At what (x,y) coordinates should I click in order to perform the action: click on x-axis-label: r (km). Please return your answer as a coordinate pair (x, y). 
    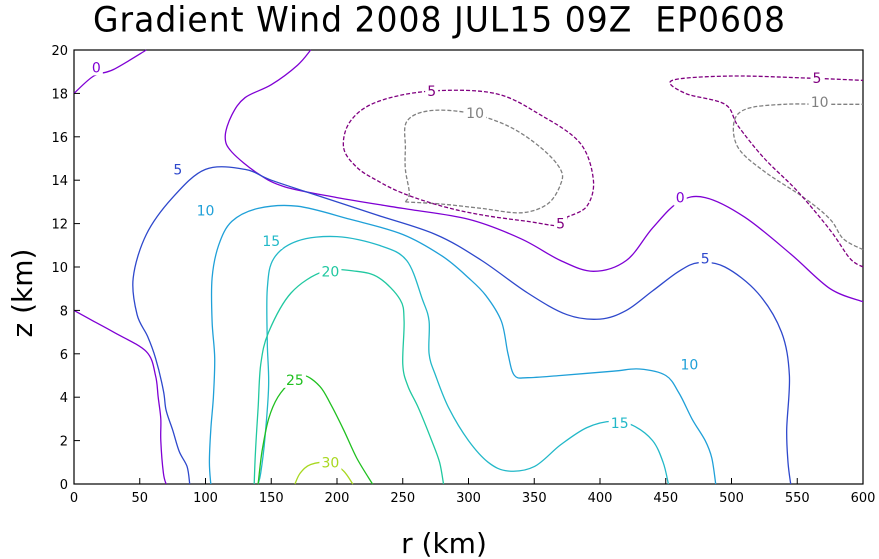
    Looking at the image, I should click on (444, 543).